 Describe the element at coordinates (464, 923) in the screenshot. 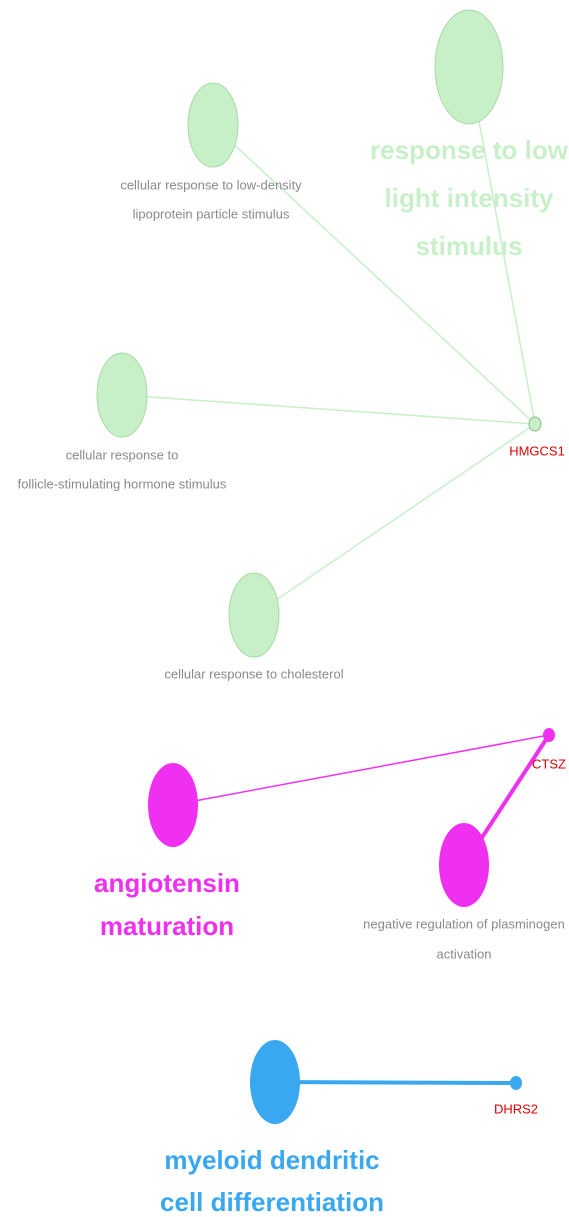

I see `node-label: negative regulation of plasminogen` at that location.